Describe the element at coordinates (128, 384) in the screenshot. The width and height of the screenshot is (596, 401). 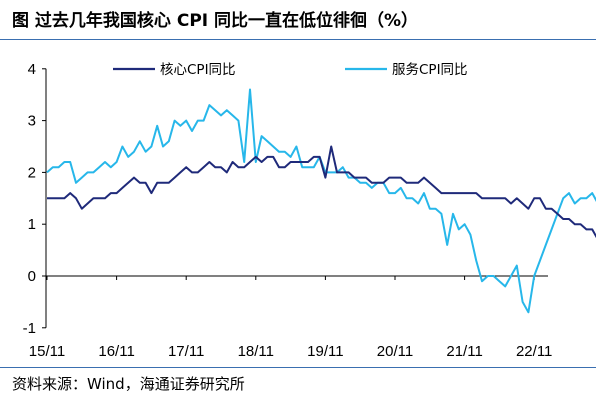
I see `source-note: 资料来源：Wind，海通证券研究所` at that location.